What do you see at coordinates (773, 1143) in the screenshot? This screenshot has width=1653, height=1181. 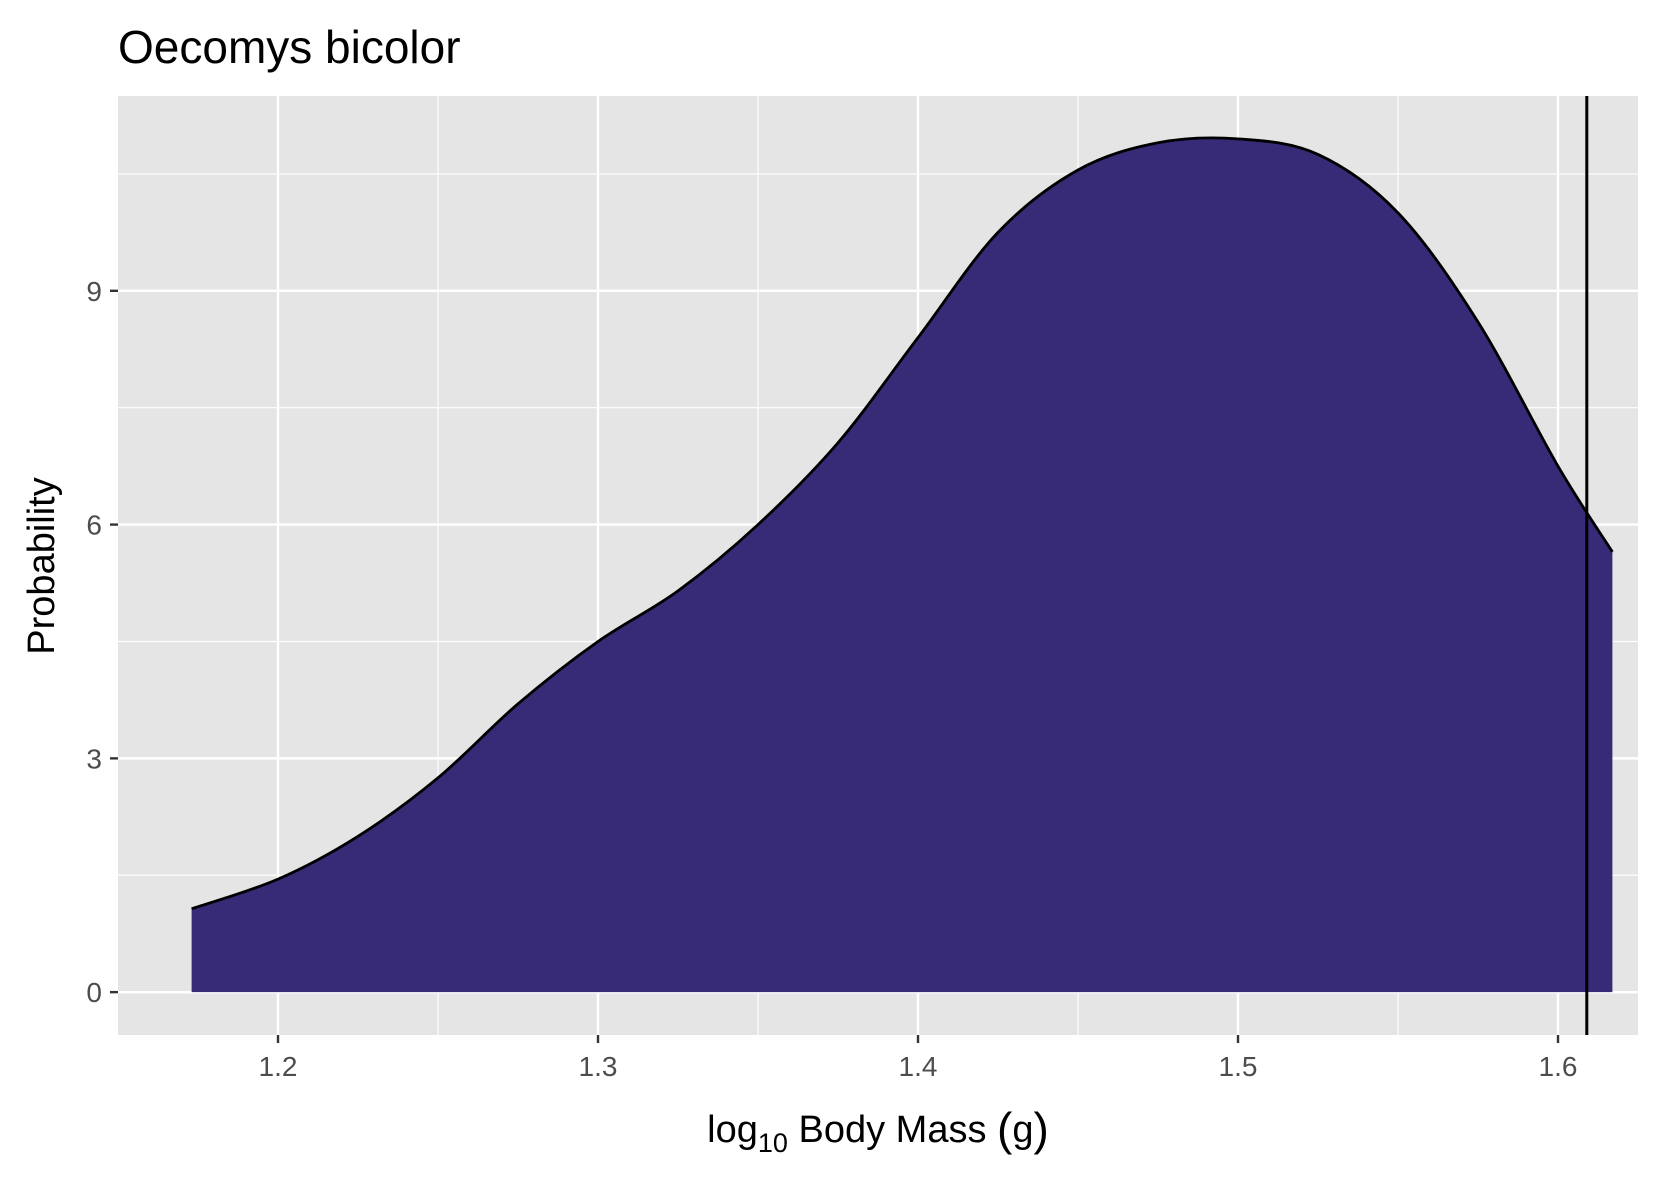 I see `x-axis-title-subscript: 10` at bounding box center [773, 1143].